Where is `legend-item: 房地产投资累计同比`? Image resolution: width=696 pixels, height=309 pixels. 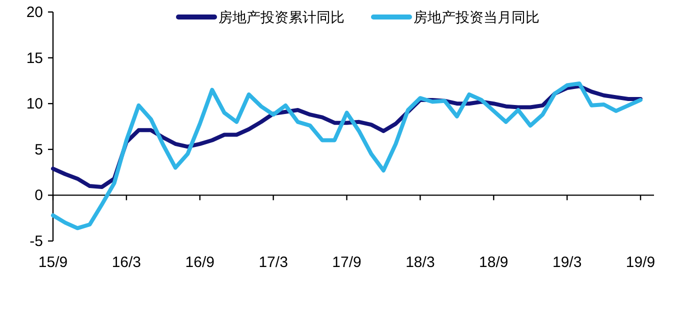
legend-item: 房地产投资累计同比 is located at coordinates (260, 17).